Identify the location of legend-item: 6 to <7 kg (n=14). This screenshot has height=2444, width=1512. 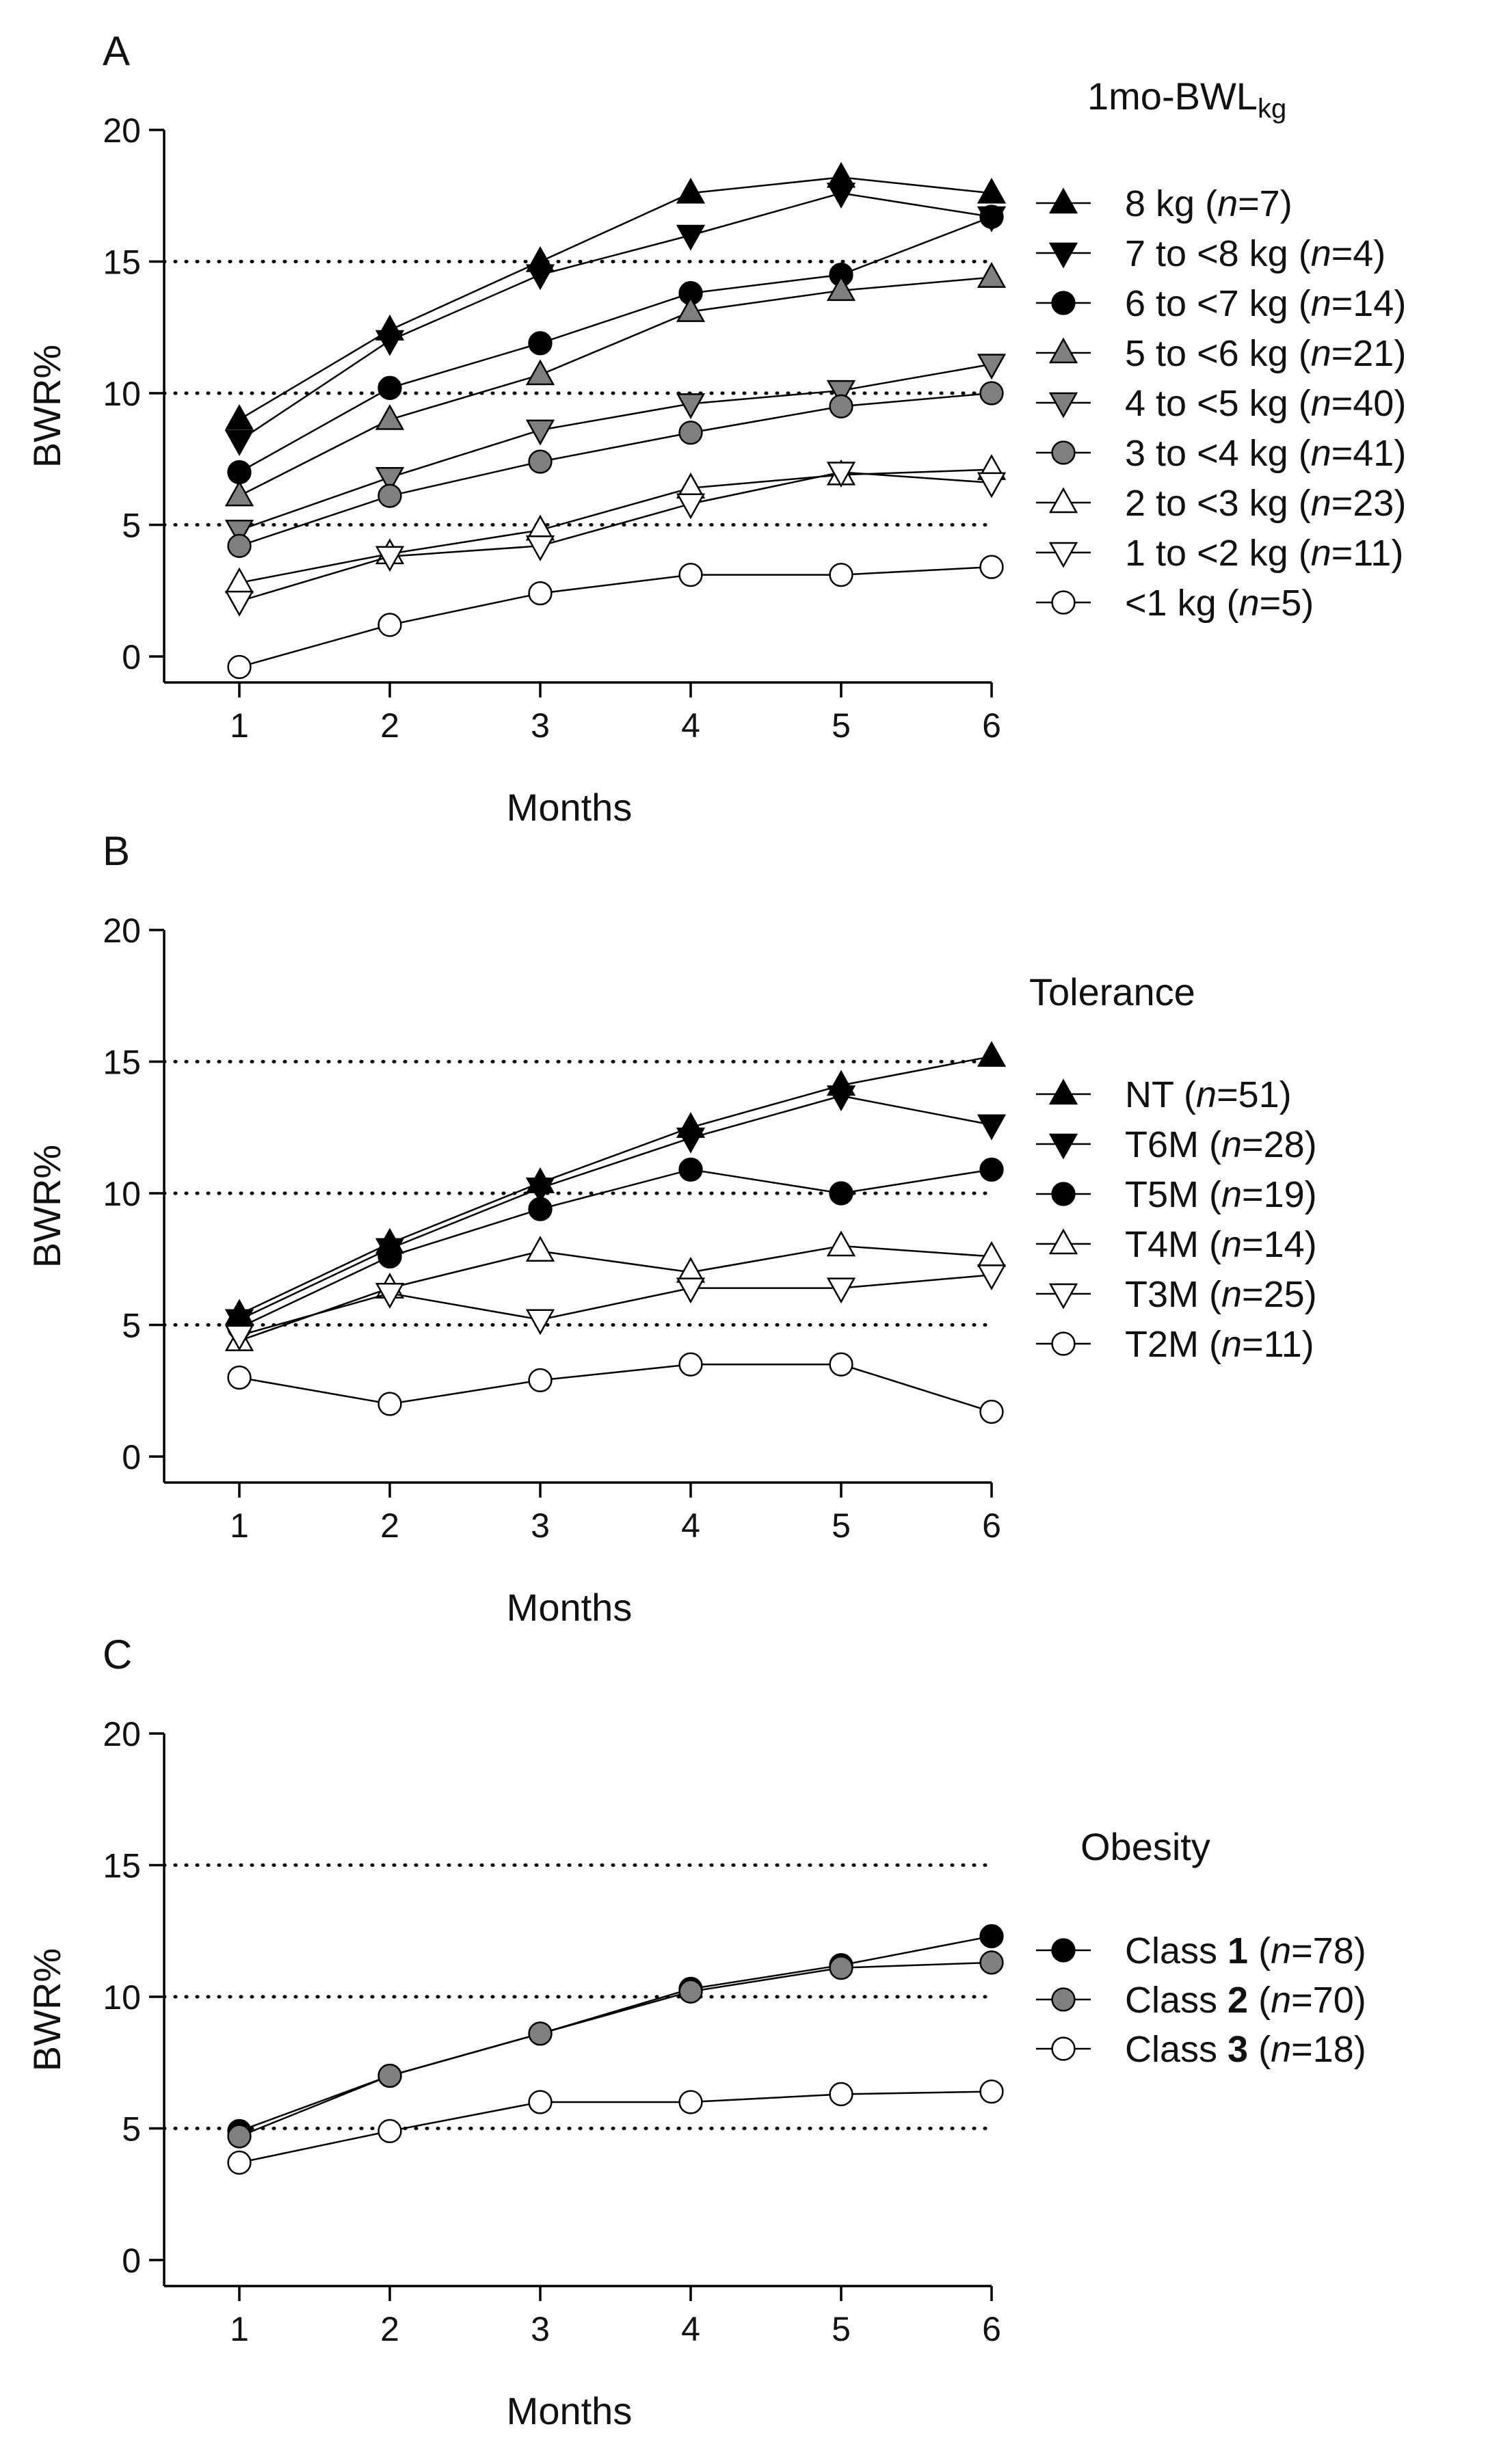
(1221, 303).